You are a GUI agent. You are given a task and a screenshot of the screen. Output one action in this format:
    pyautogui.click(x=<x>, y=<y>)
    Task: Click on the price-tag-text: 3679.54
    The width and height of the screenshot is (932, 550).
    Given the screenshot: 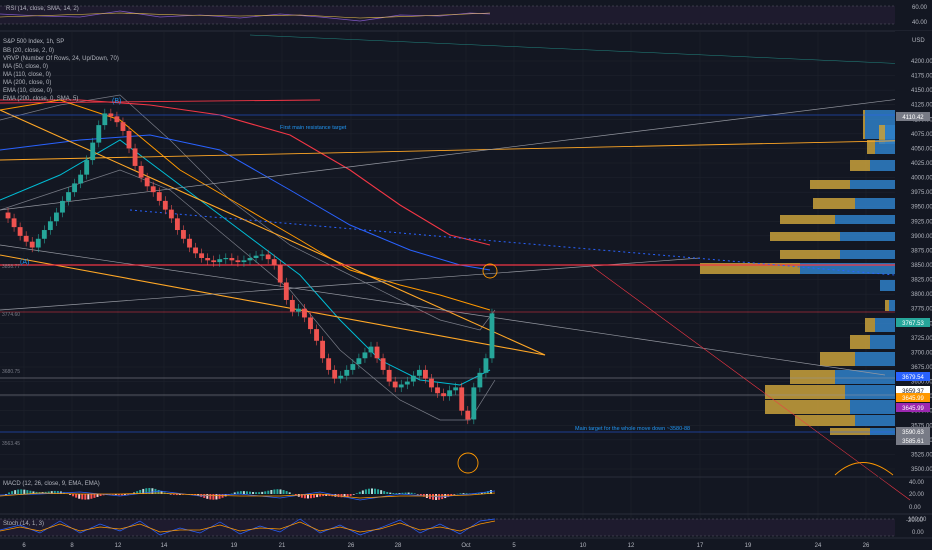 What is the action you would take?
    pyautogui.click(x=913, y=378)
    